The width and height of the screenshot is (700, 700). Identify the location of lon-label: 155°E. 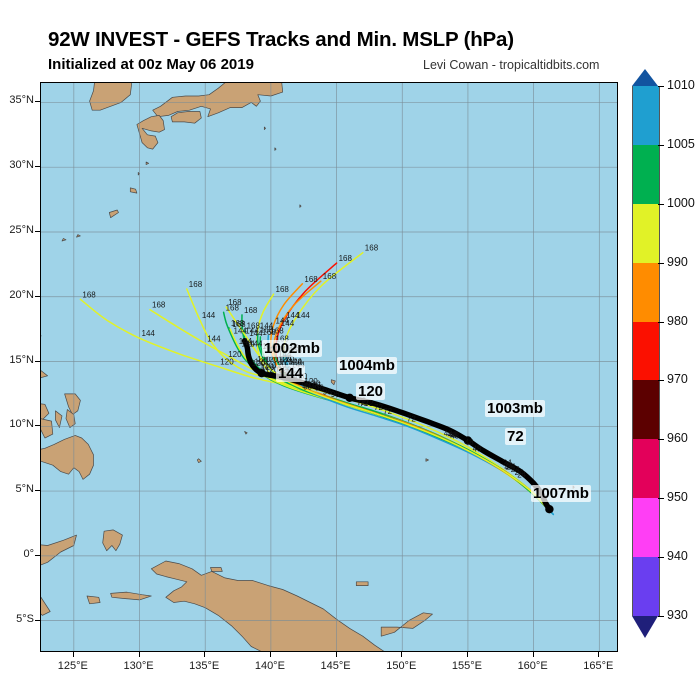
(466, 666).